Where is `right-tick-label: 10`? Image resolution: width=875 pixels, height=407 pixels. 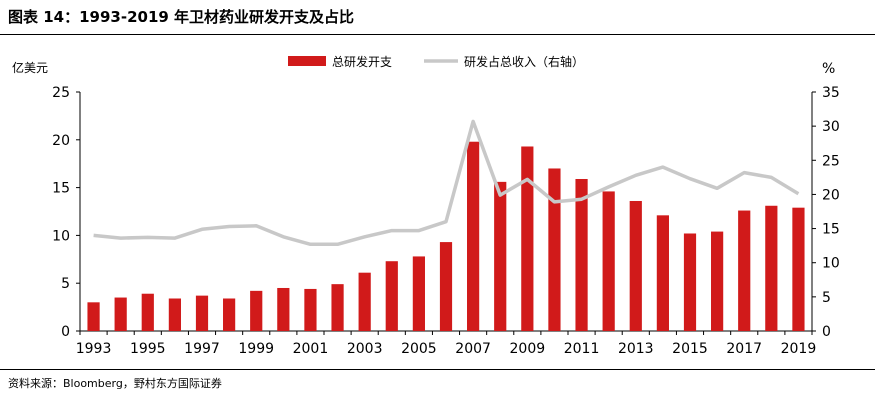
right-tick-label: 10 is located at coordinates (831, 264).